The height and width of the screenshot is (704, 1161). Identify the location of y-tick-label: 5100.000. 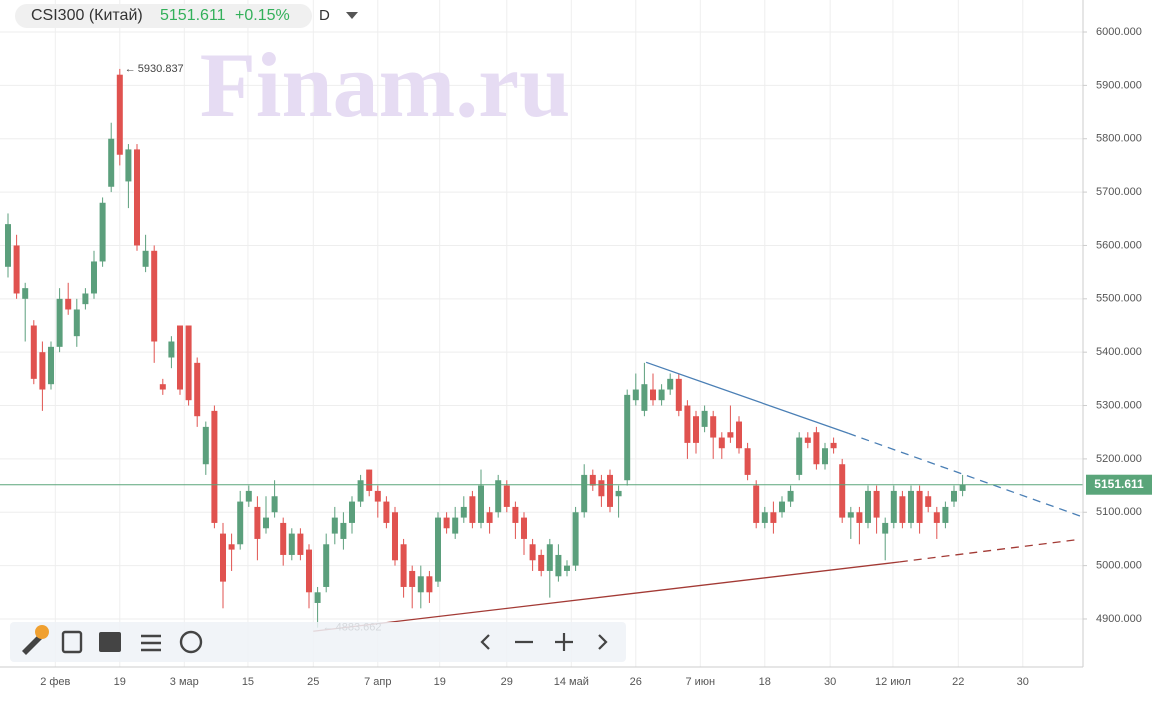
(1119, 512).